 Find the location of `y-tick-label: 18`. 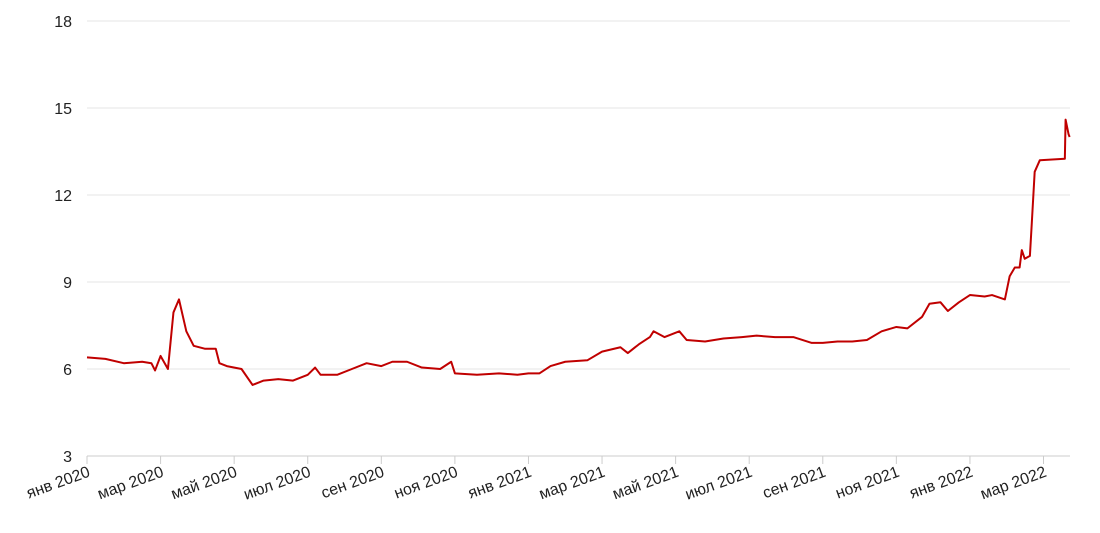

y-tick-label: 18 is located at coordinates (63, 22).